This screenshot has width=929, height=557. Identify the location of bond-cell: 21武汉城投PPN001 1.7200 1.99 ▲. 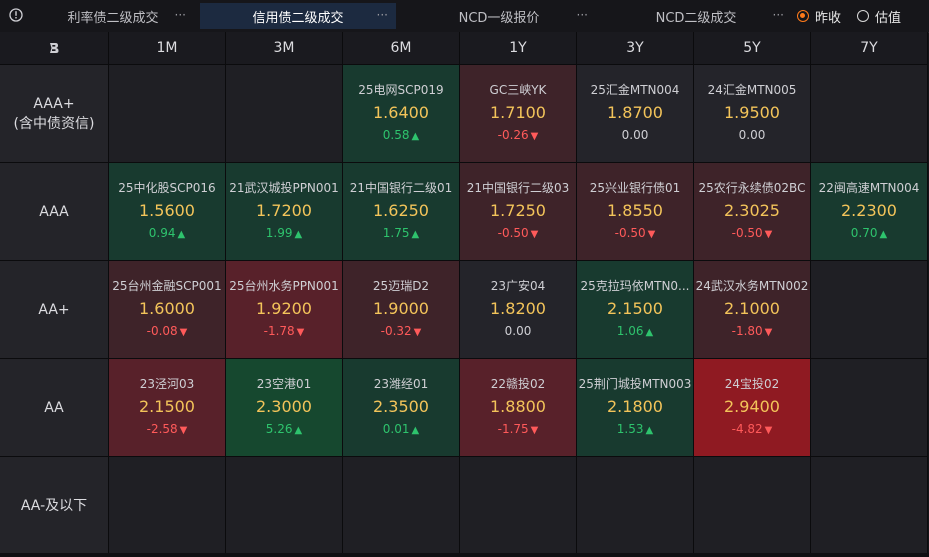
(284, 212).